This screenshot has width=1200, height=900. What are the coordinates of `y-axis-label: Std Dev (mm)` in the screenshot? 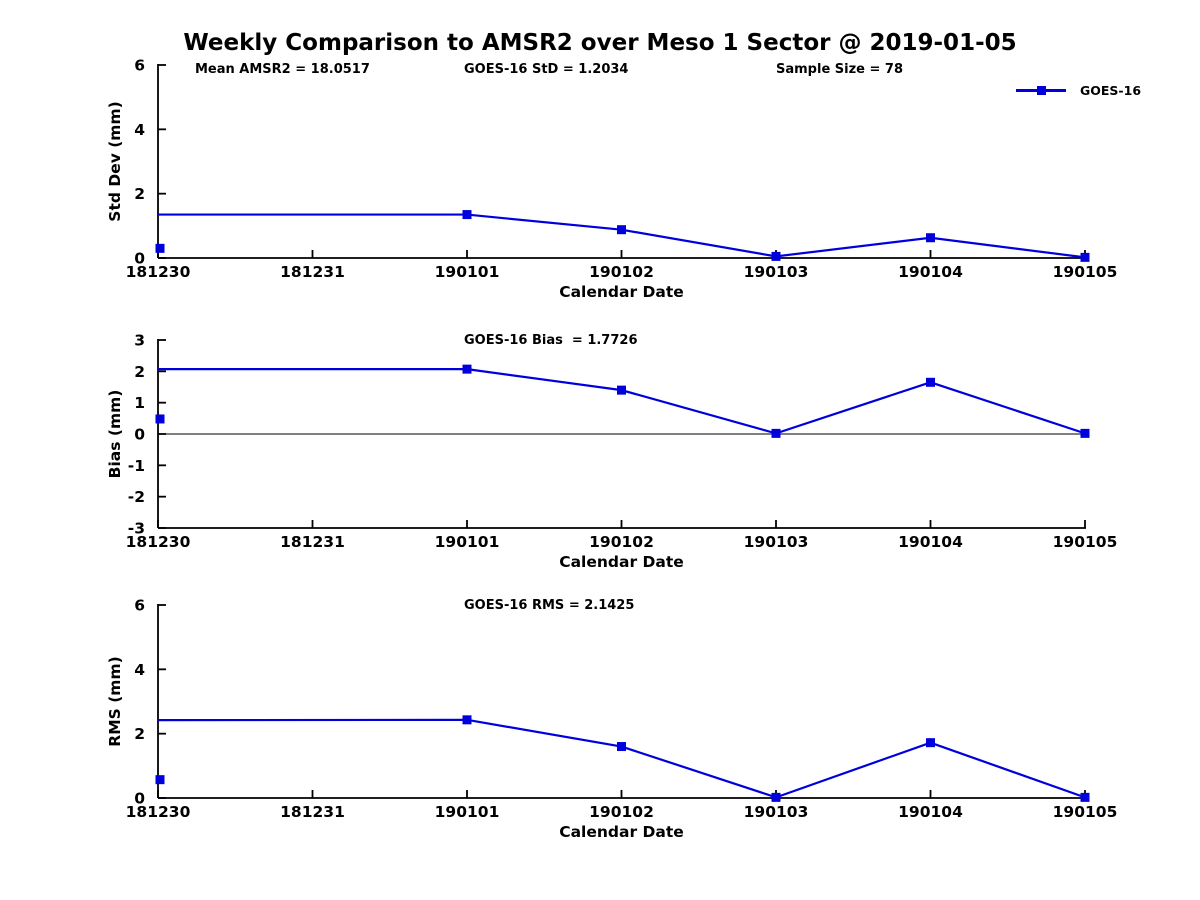 It's located at (115, 161).